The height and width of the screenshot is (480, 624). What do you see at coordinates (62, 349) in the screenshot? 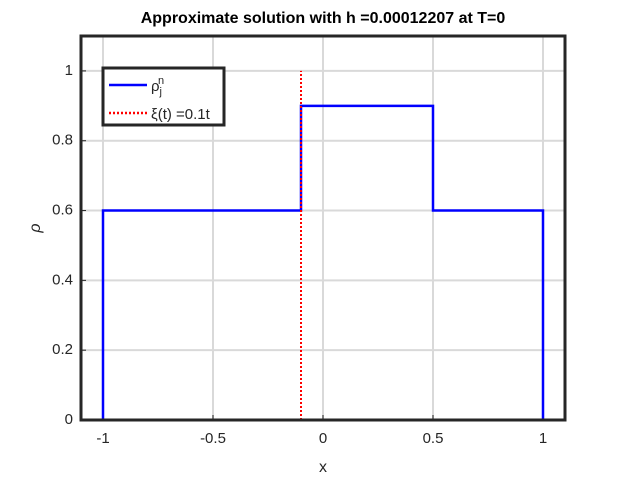
I see `y-tick-label: 0.2` at bounding box center [62, 349].